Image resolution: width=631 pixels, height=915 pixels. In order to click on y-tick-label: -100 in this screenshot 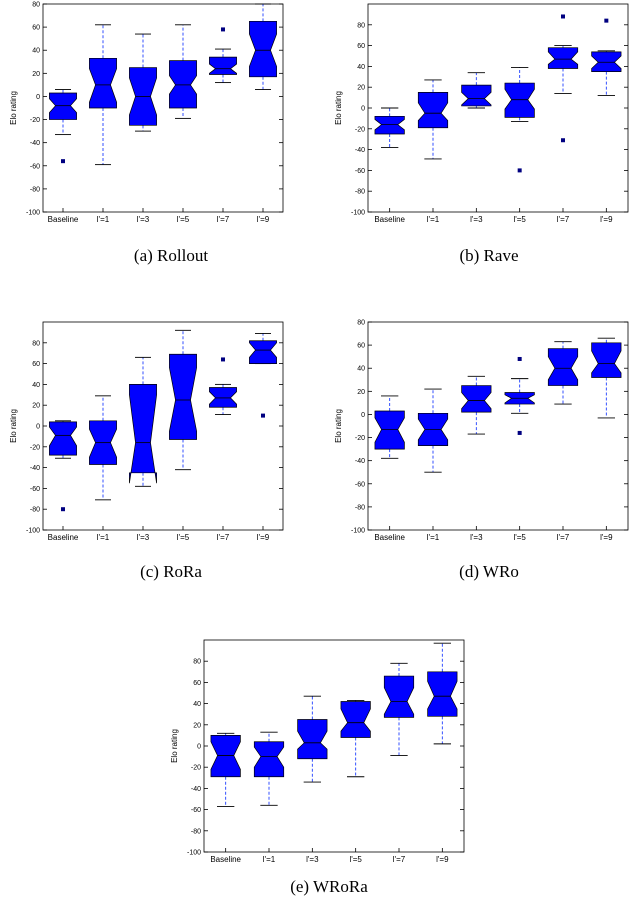, I will do `click(358, 531)`.